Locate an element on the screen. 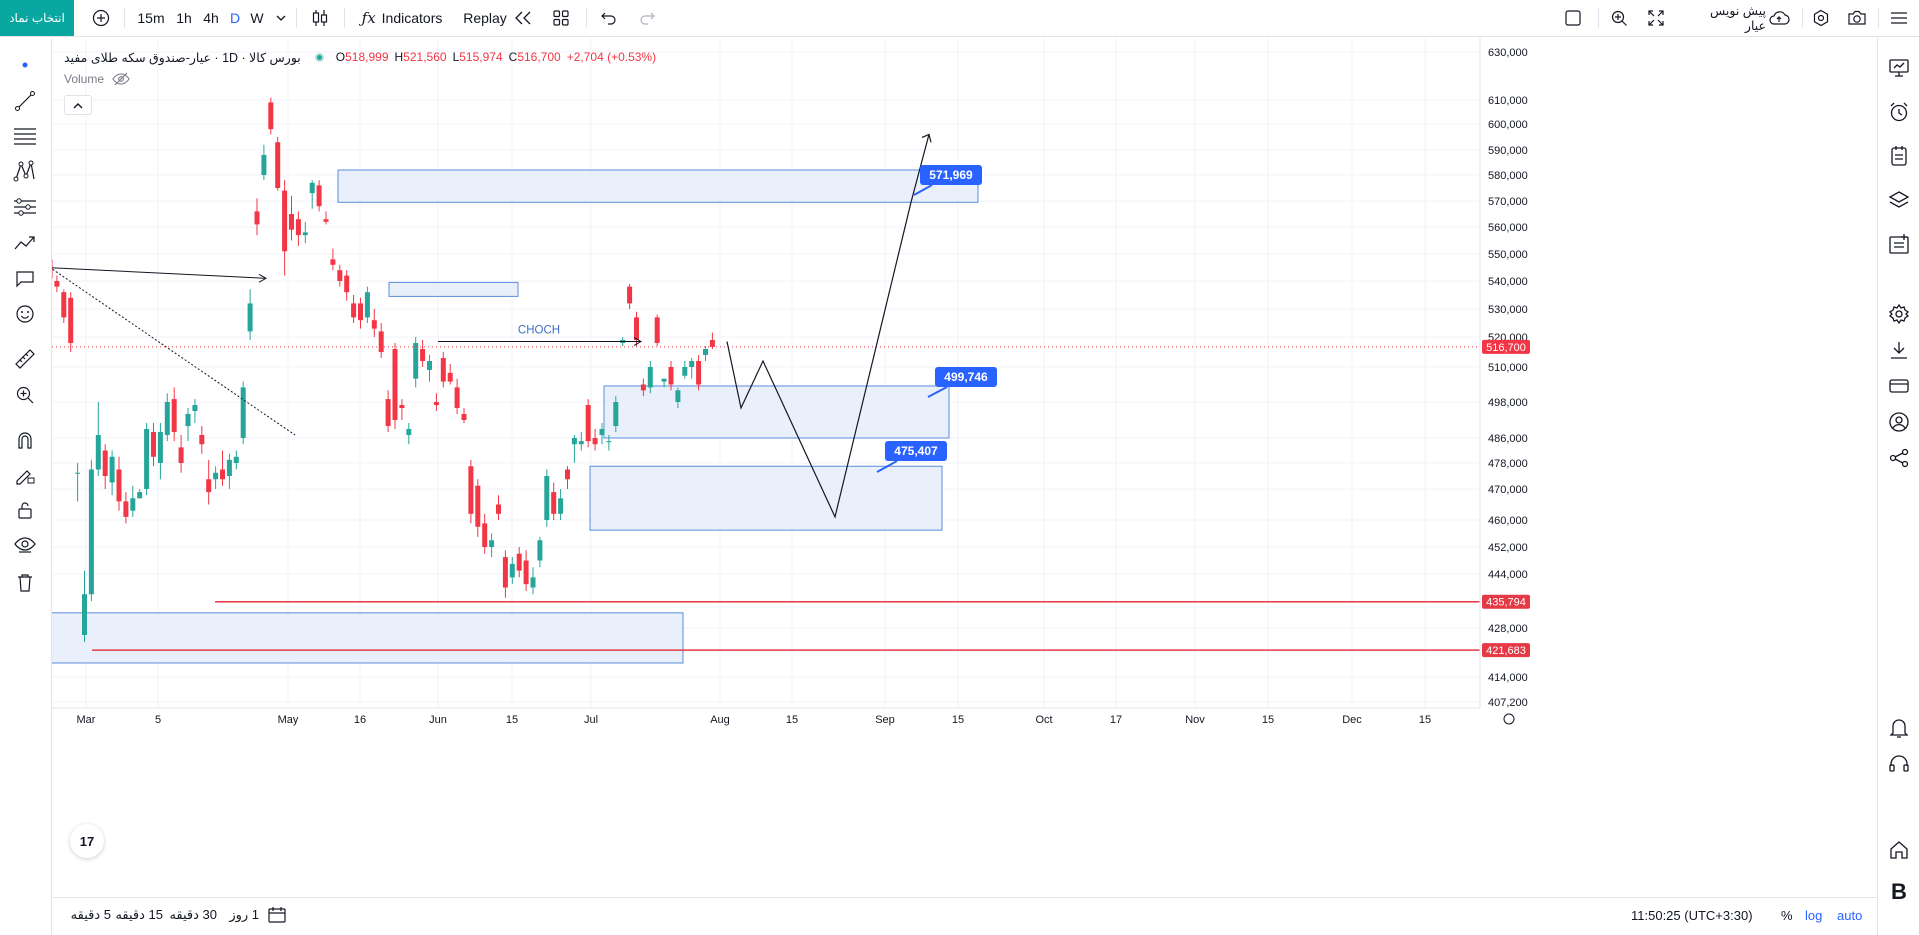 This screenshot has height=935, width=1919. profile-button is located at coordinates (1899, 422).